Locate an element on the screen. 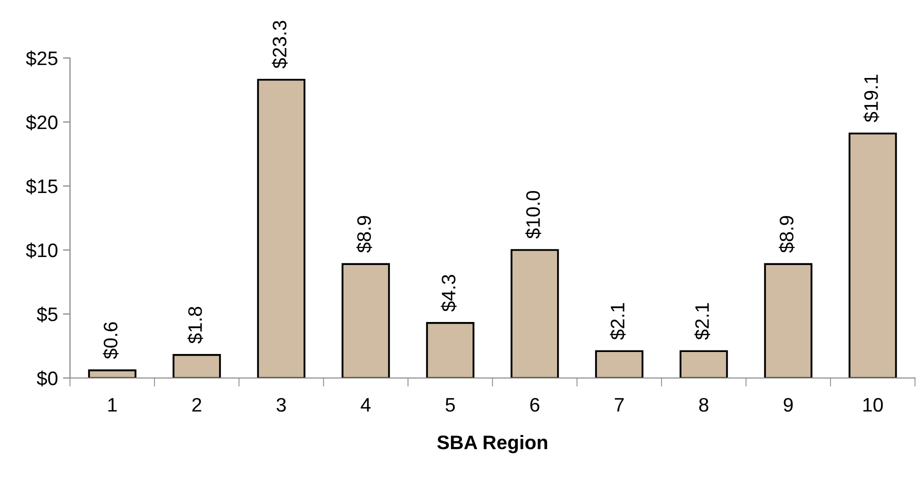 Image resolution: width=922 pixels, height=477 pixels. x-tick-label: 1 is located at coordinates (112, 405).